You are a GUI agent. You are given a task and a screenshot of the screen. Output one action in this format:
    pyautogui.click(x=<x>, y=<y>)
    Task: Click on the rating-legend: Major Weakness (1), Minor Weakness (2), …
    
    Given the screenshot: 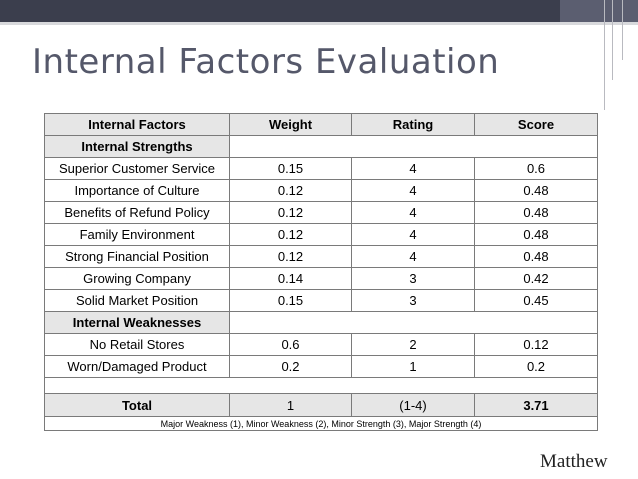 What is the action you would take?
    pyautogui.click(x=321, y=423)
    